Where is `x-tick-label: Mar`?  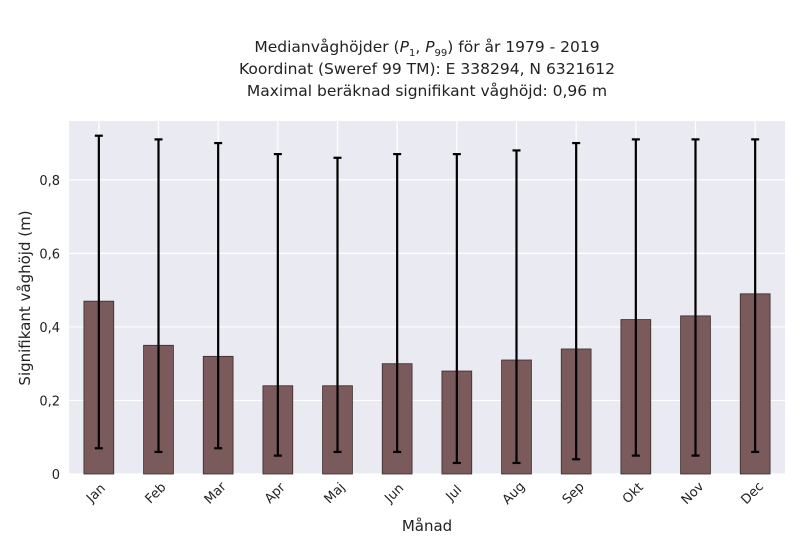 x-tick-label: Mar is located at coordinates (216, 493).